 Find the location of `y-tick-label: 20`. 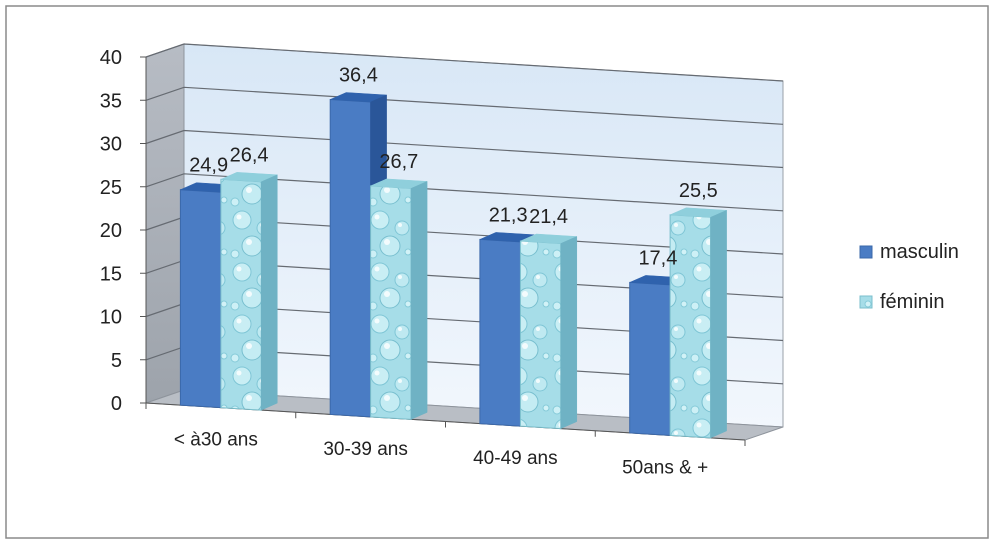

y-tick-label: 20 is located at coordinates (111, 231).